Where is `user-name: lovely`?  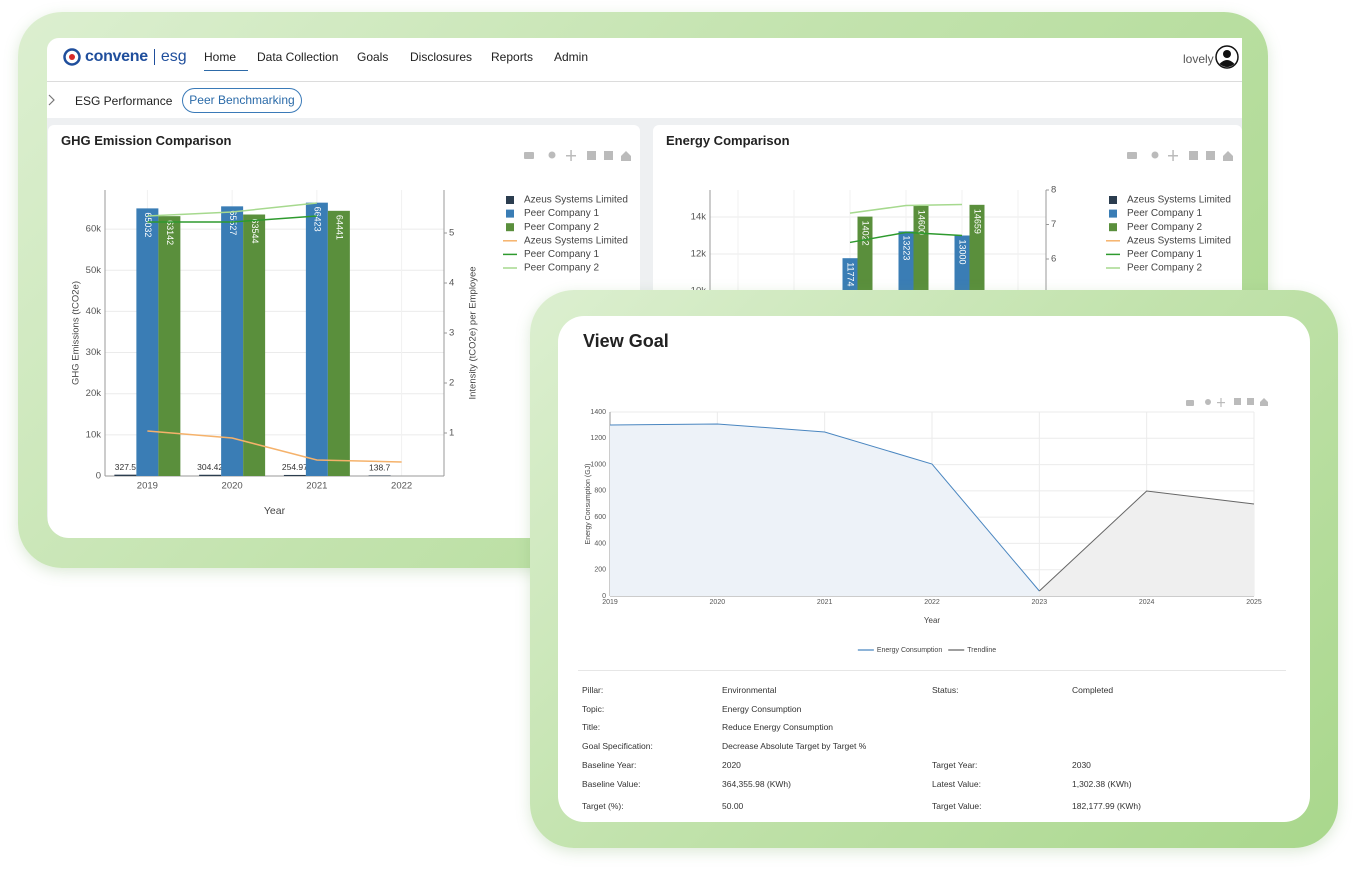
user-name: lovely is located at coordinates (1198, 59).